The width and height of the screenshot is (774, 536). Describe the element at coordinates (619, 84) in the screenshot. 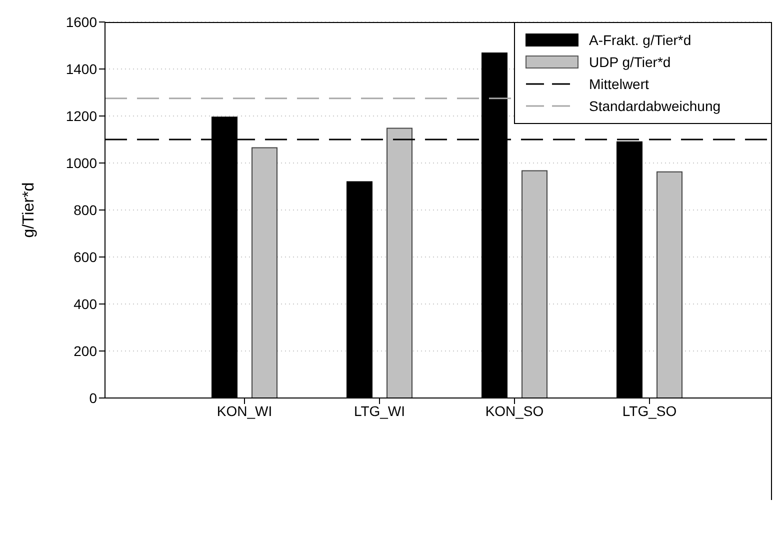

I see `legend-label: Mittelwert` at that location.